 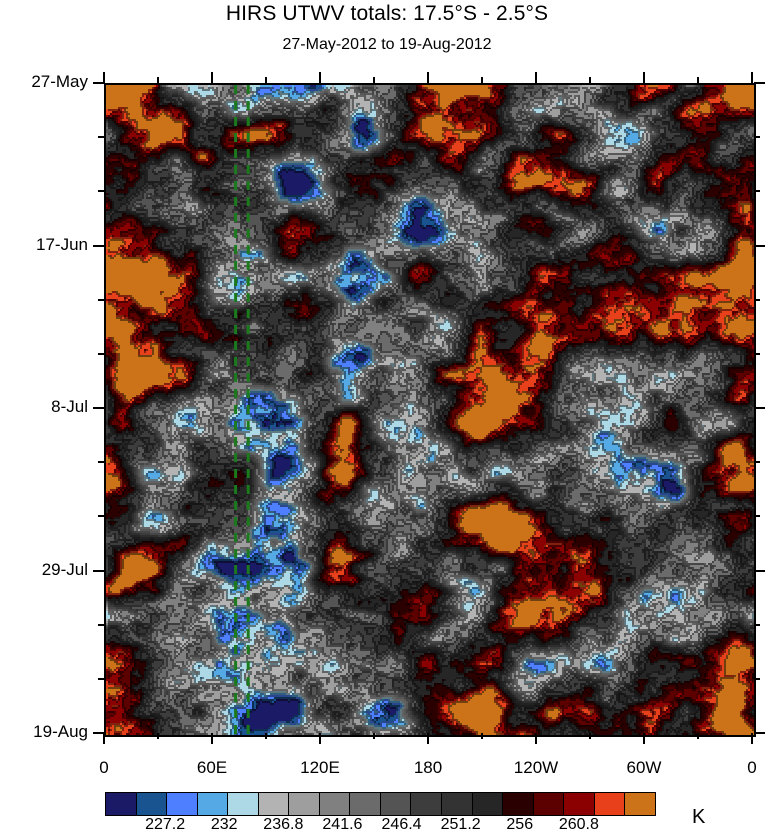 What do you see at coordinates (69, 406) in the screenshot?
I see `y-axis-label: 8-Jul` at bounding box center [69, 406].